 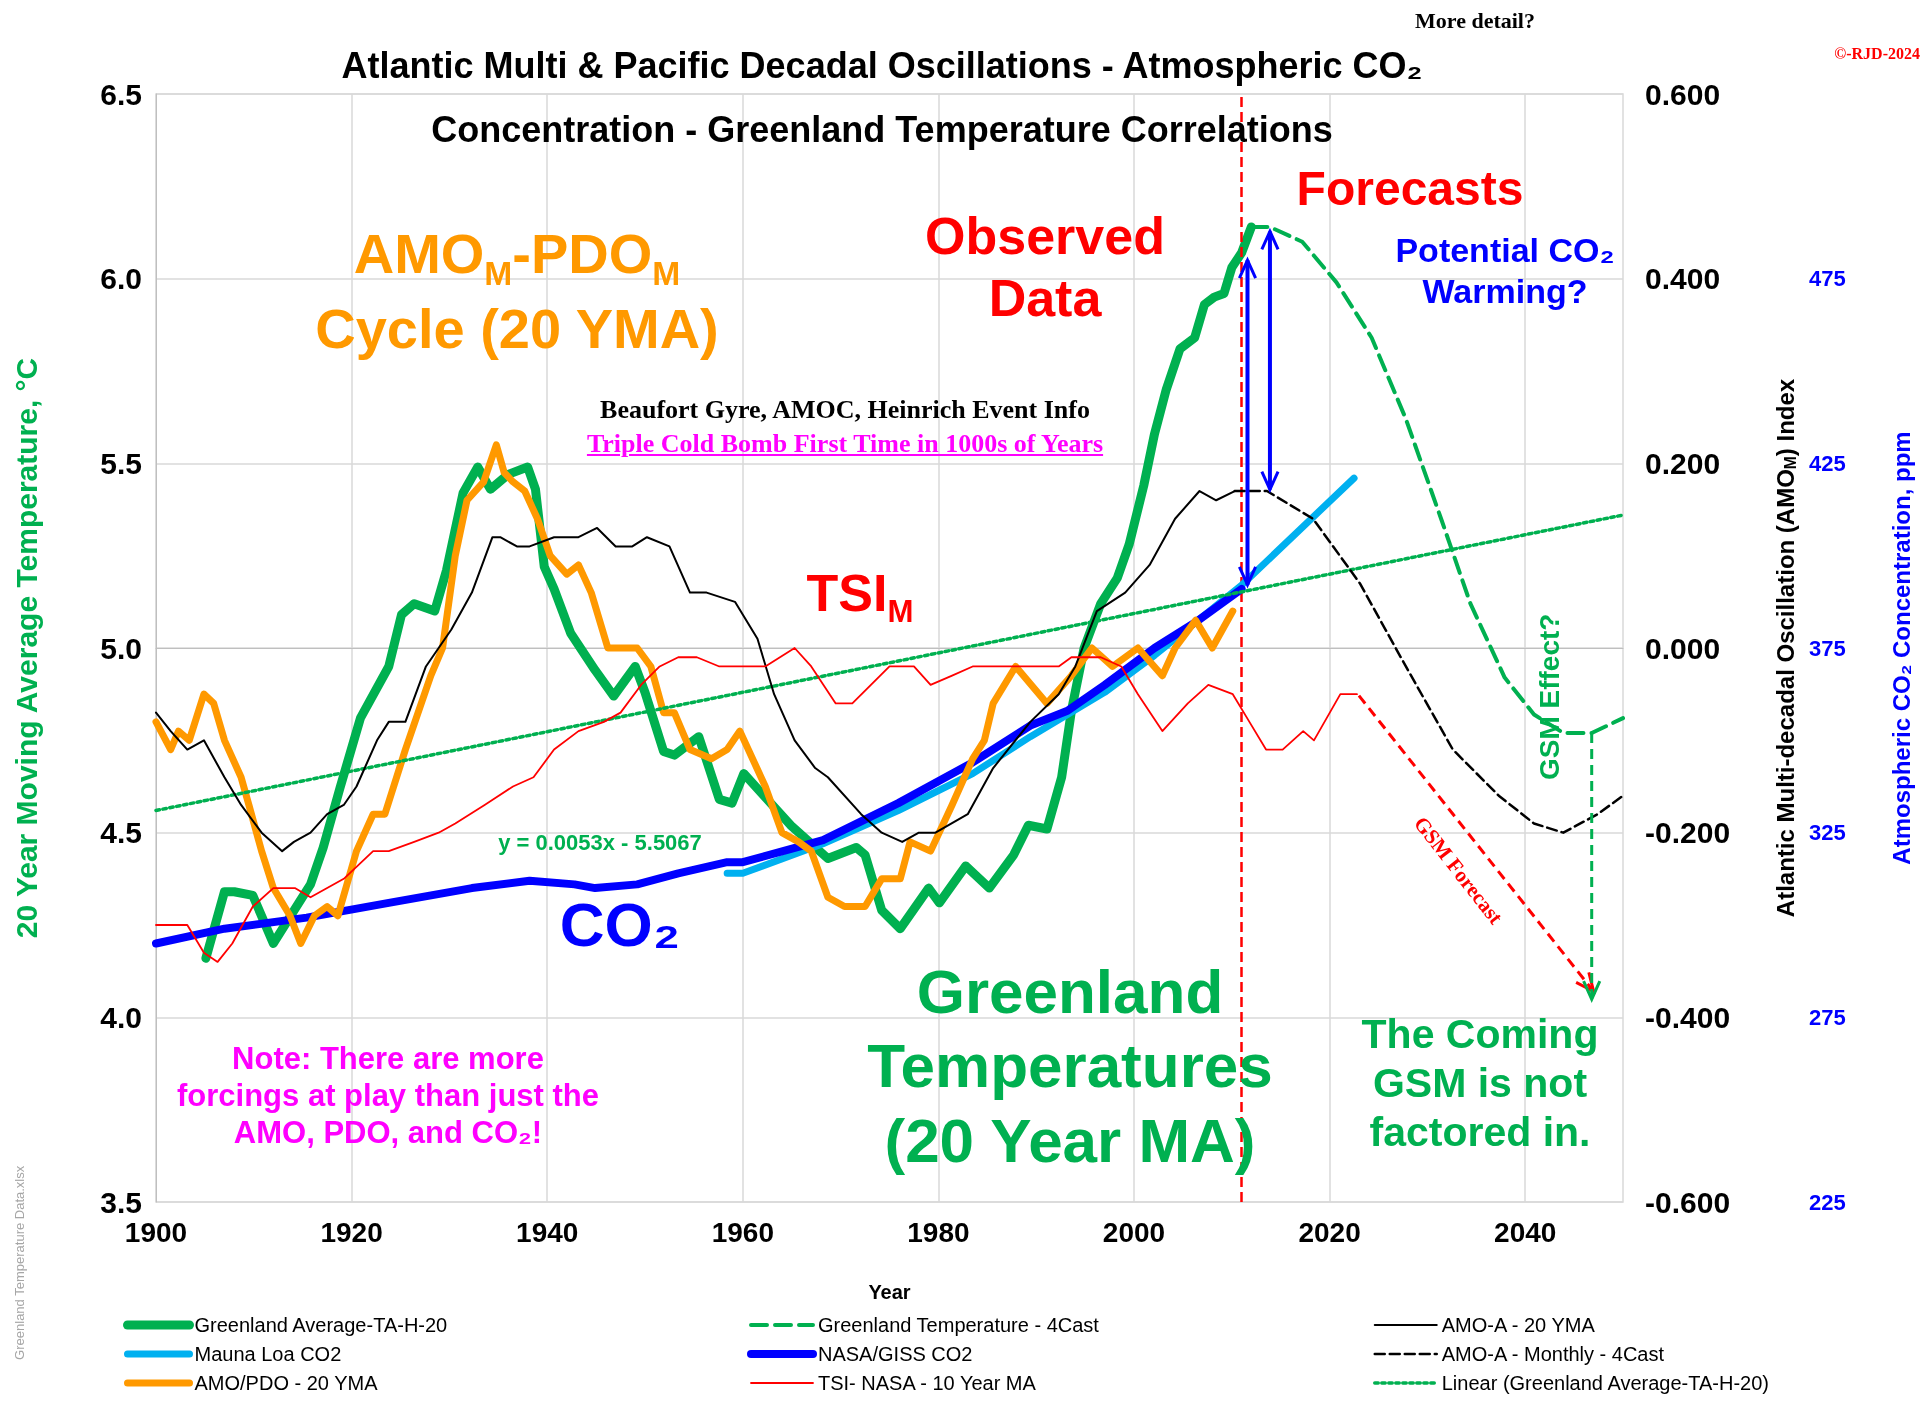 I want to click on y2-tick-label: 0.400, so click(x=1683, y=279).